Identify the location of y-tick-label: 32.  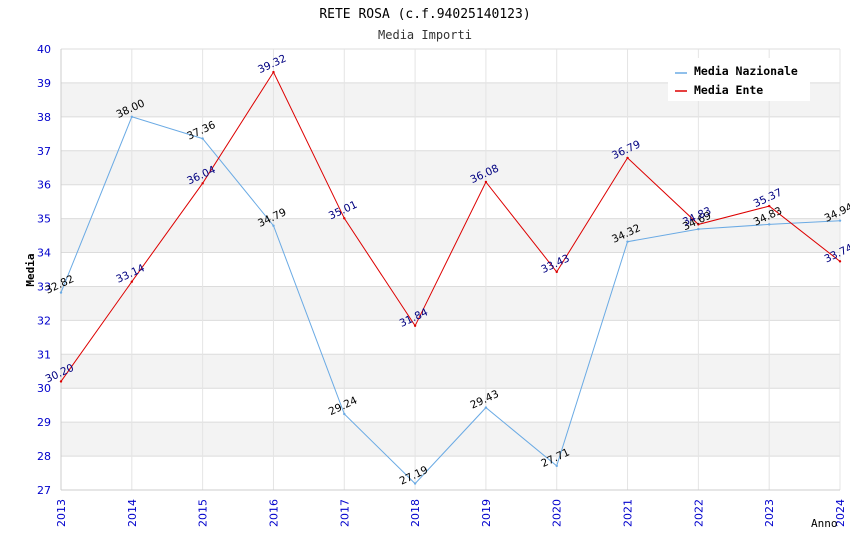
(44, 320).